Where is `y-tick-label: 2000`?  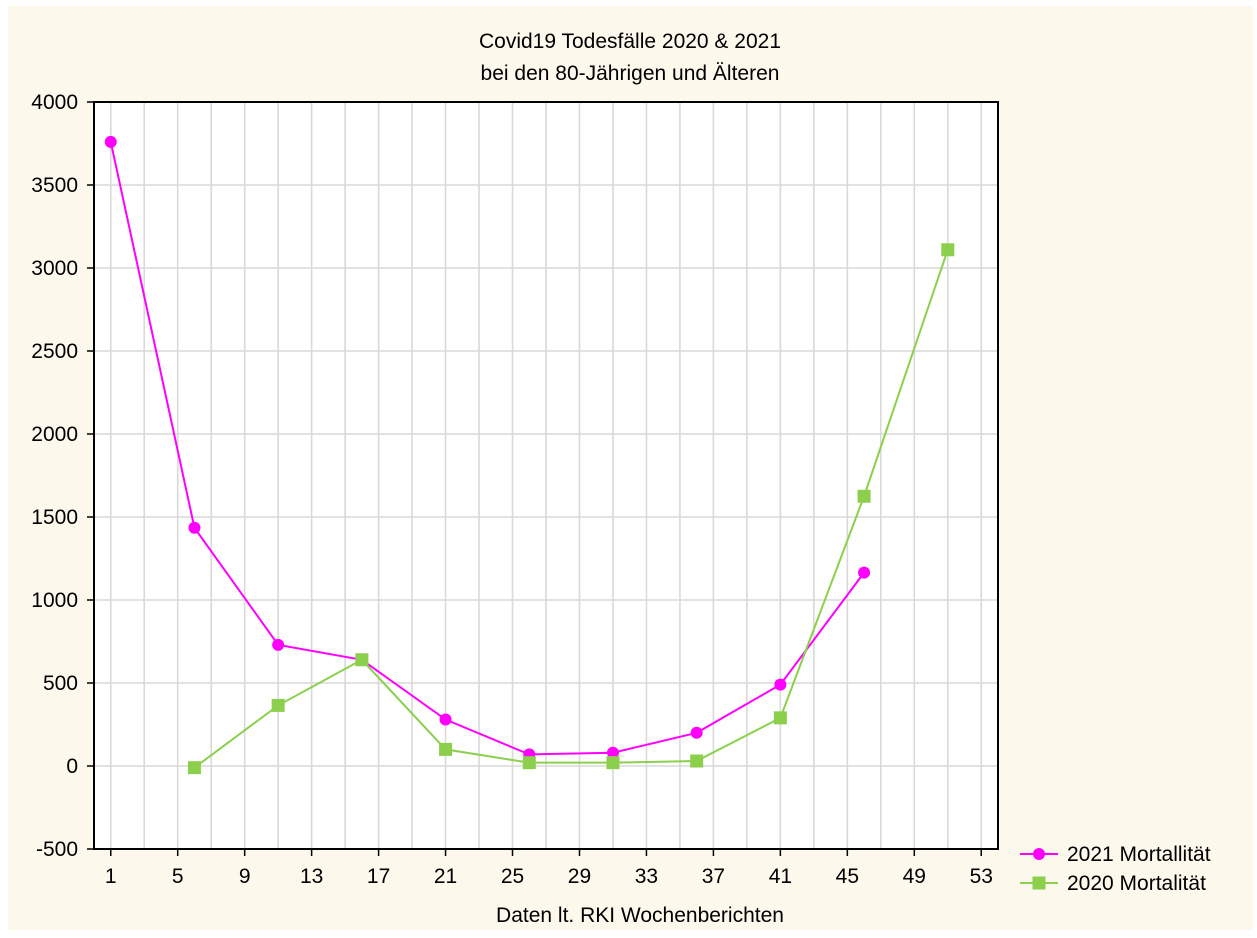
y-tick-label: 2000 is located at coordinates (54, 434).